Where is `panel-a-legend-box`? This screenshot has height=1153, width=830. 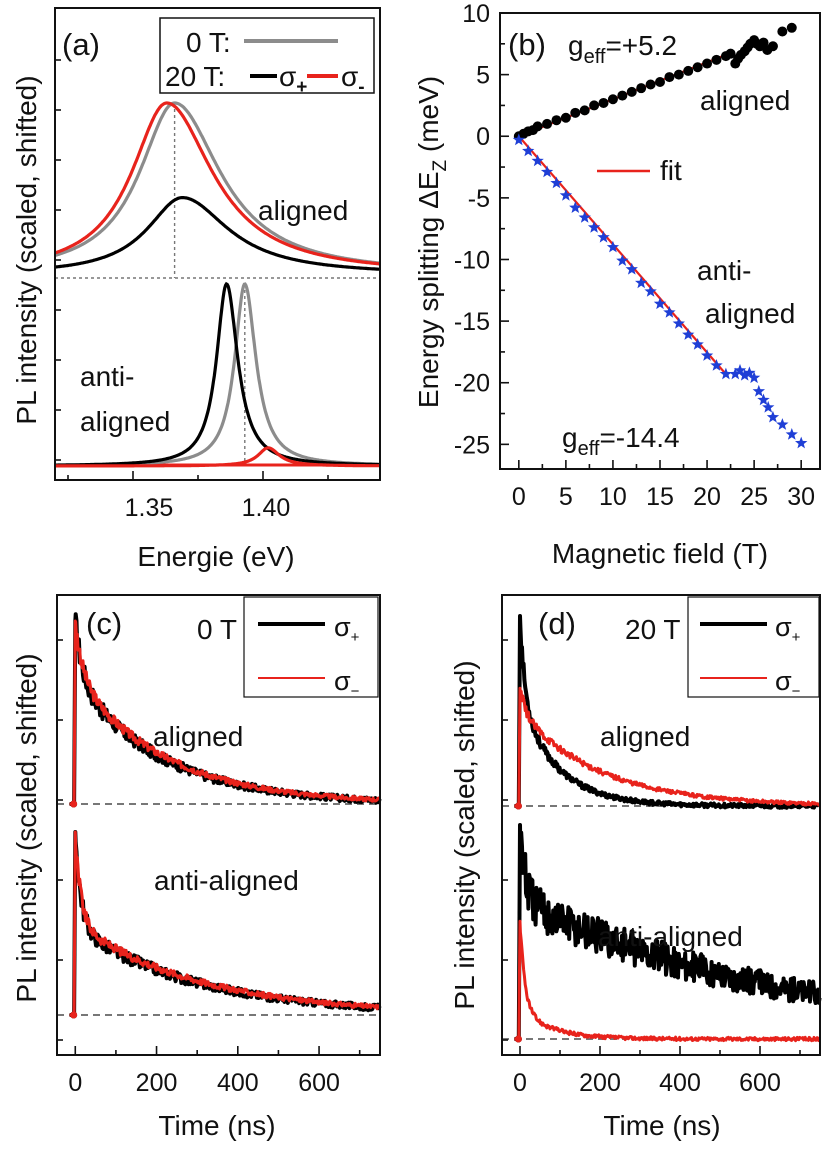 panel-a-legend-box is located at coordinates (267, 55).